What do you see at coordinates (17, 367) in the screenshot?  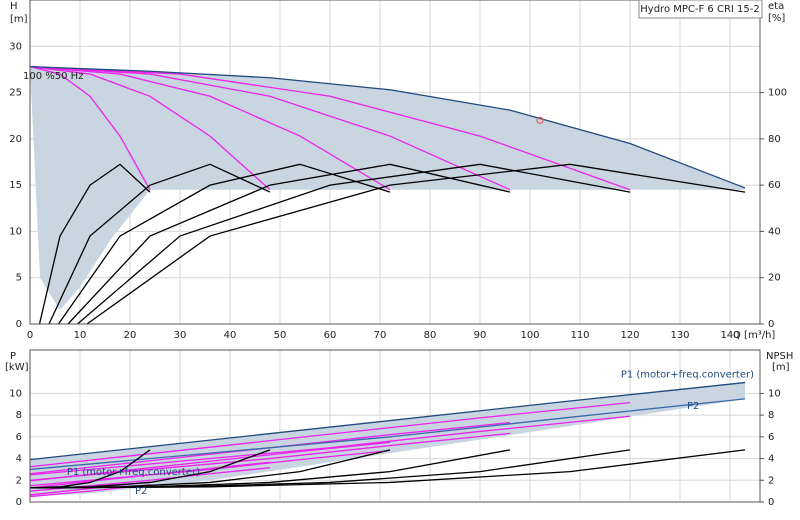 I see `y-unit: [kW]` at bounding box center [17, 367].